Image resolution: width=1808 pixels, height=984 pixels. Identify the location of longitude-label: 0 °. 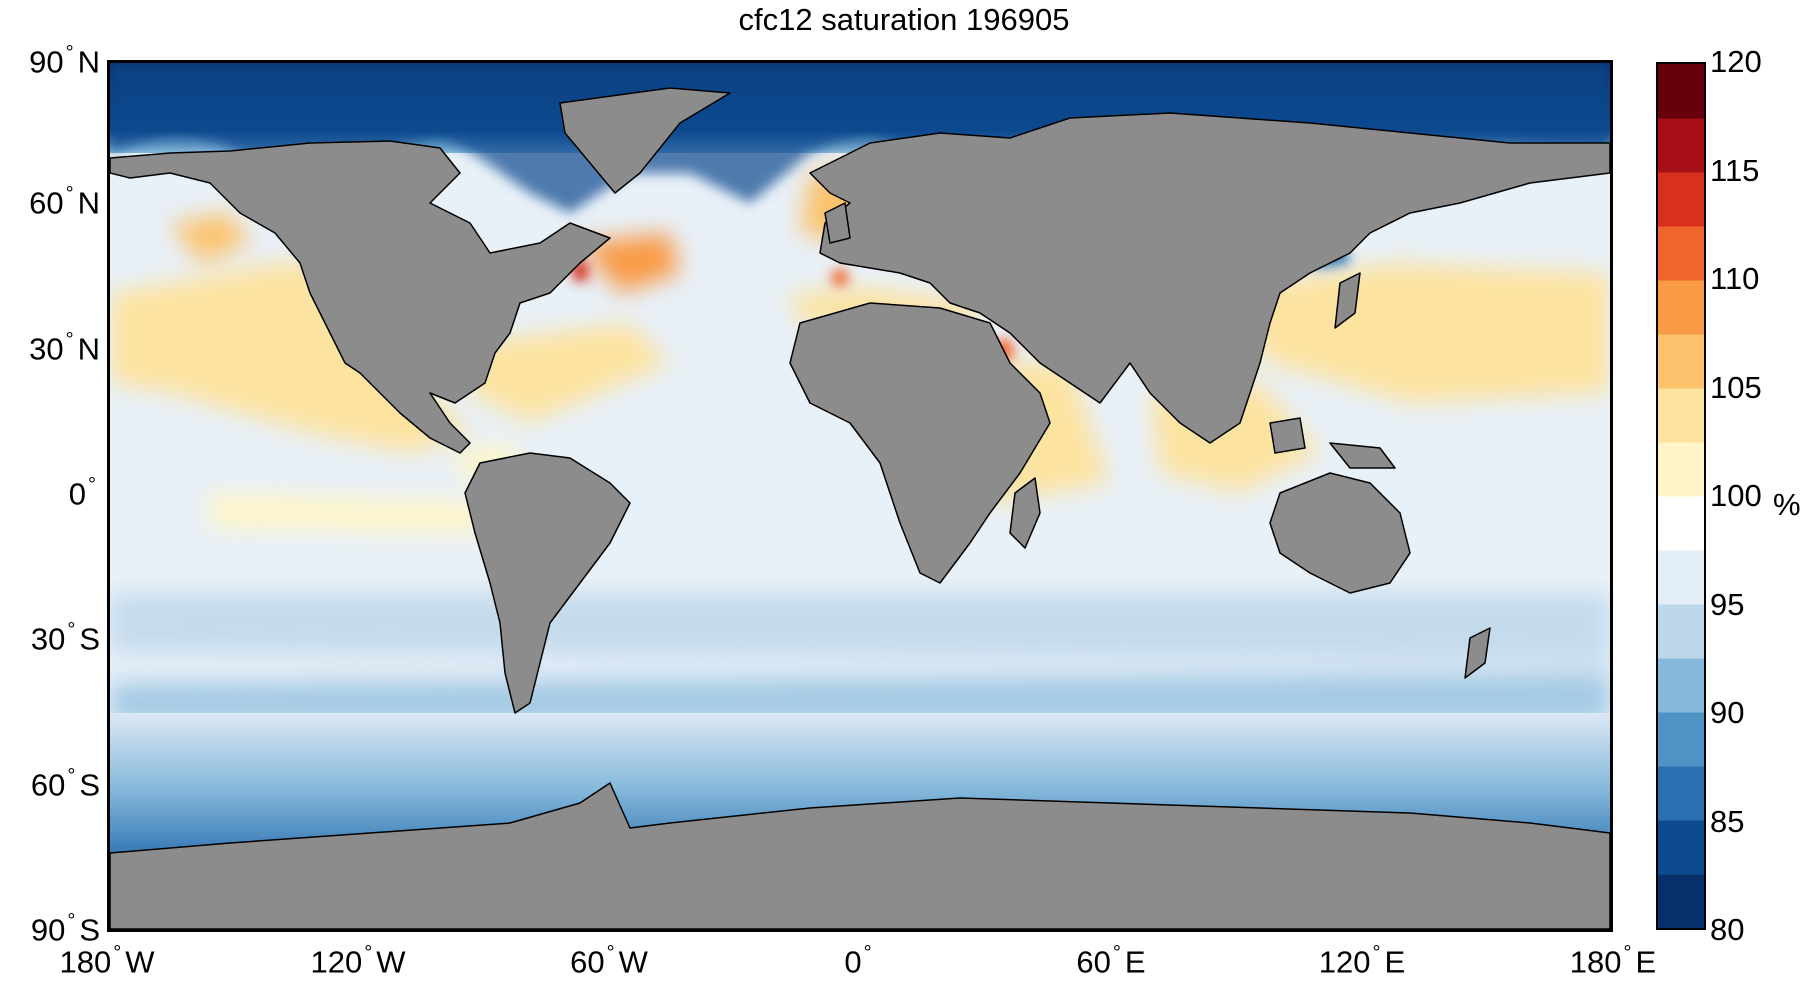
(858, 961).